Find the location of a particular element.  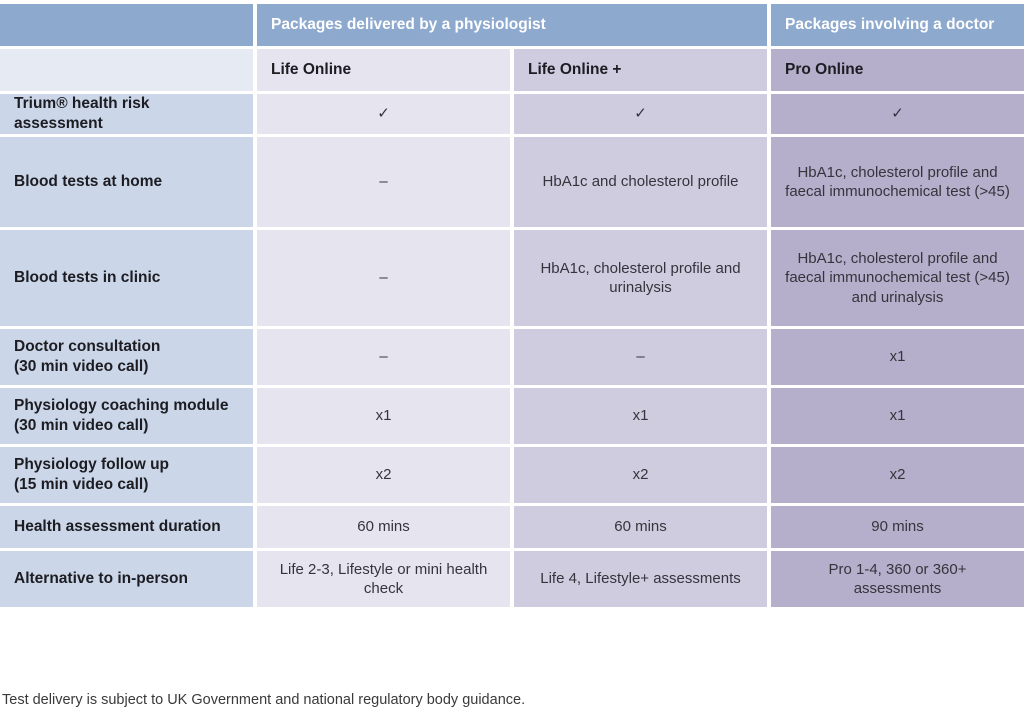

cell-alternative-life-online-plus: Life 4, Lifestyle+ assessments is located at coordinates (640, 579).